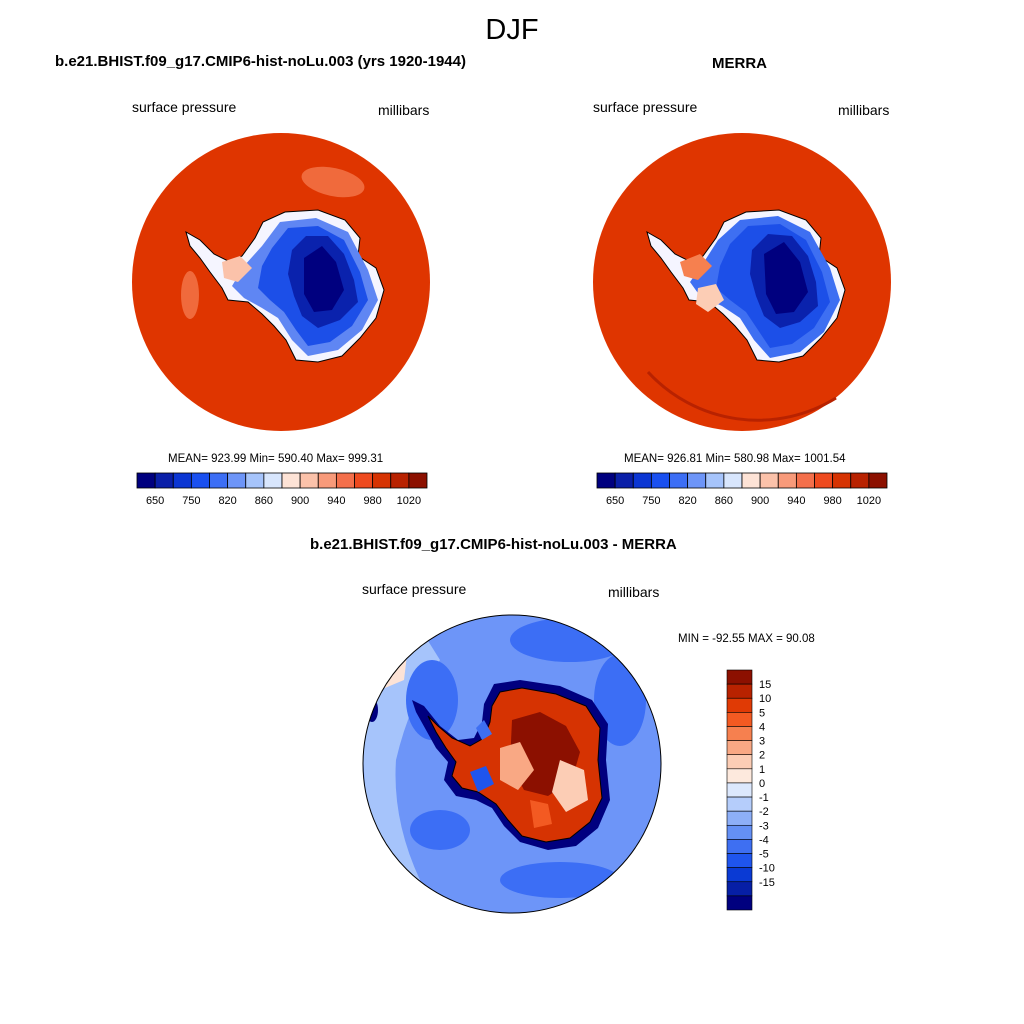 The image size is (1024, 1024). I want to click on figure-title: DJF, so click(512, 30).